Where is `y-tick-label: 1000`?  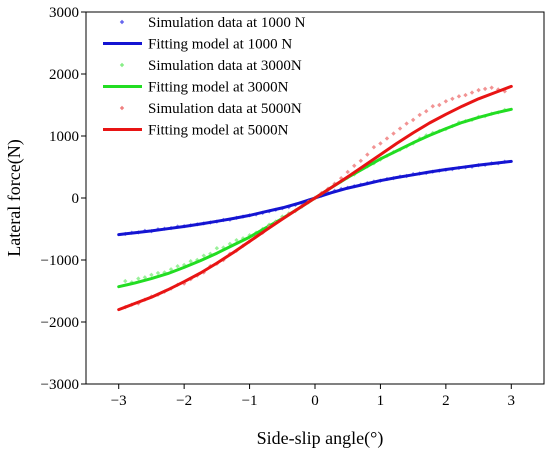 y-tick-label: 1000 is located at coordinates (64, 137).